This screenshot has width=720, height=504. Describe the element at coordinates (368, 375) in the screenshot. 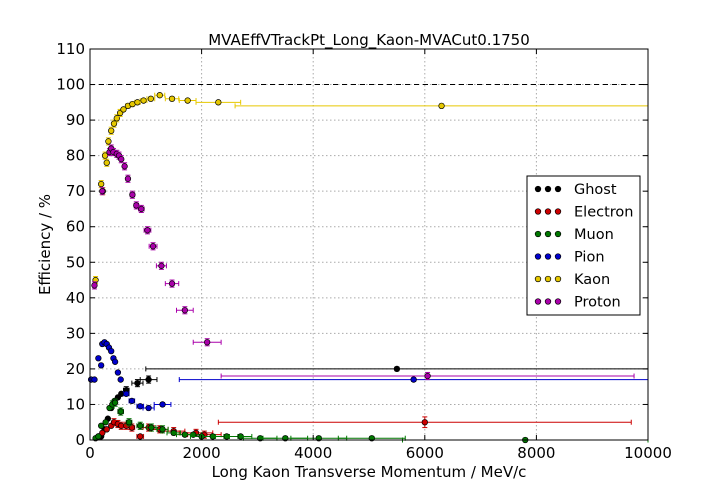

I see `series-pion` at that location.